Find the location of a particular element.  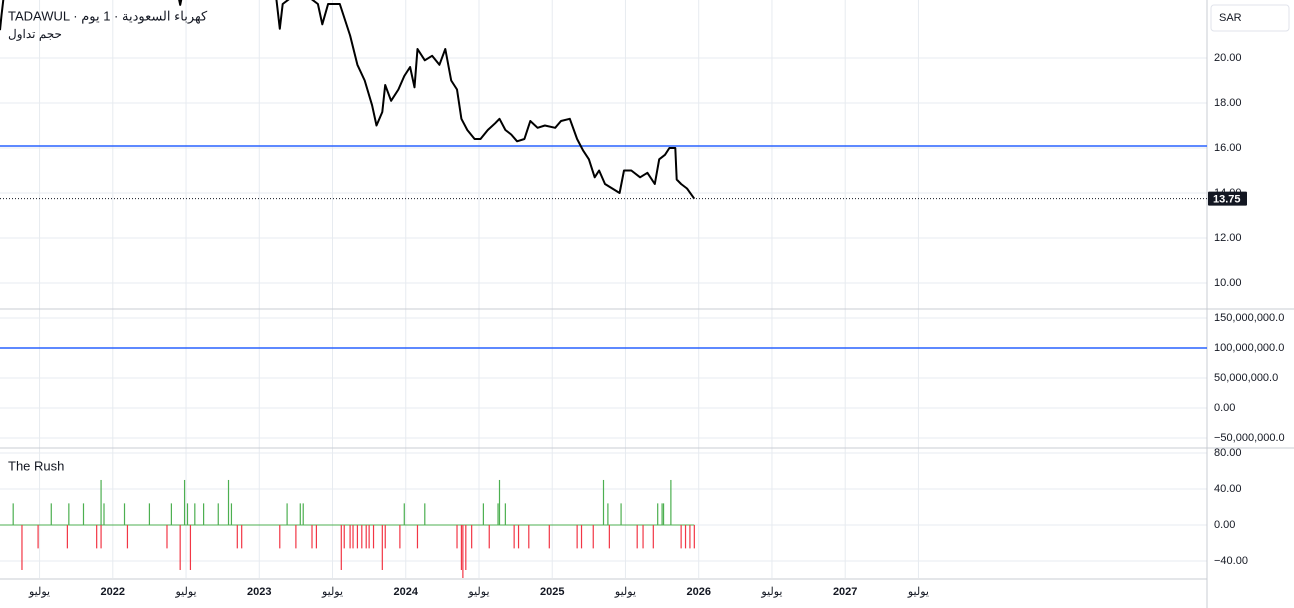

y-tick-label: 20.00 is located at coordinates (1228, 58).